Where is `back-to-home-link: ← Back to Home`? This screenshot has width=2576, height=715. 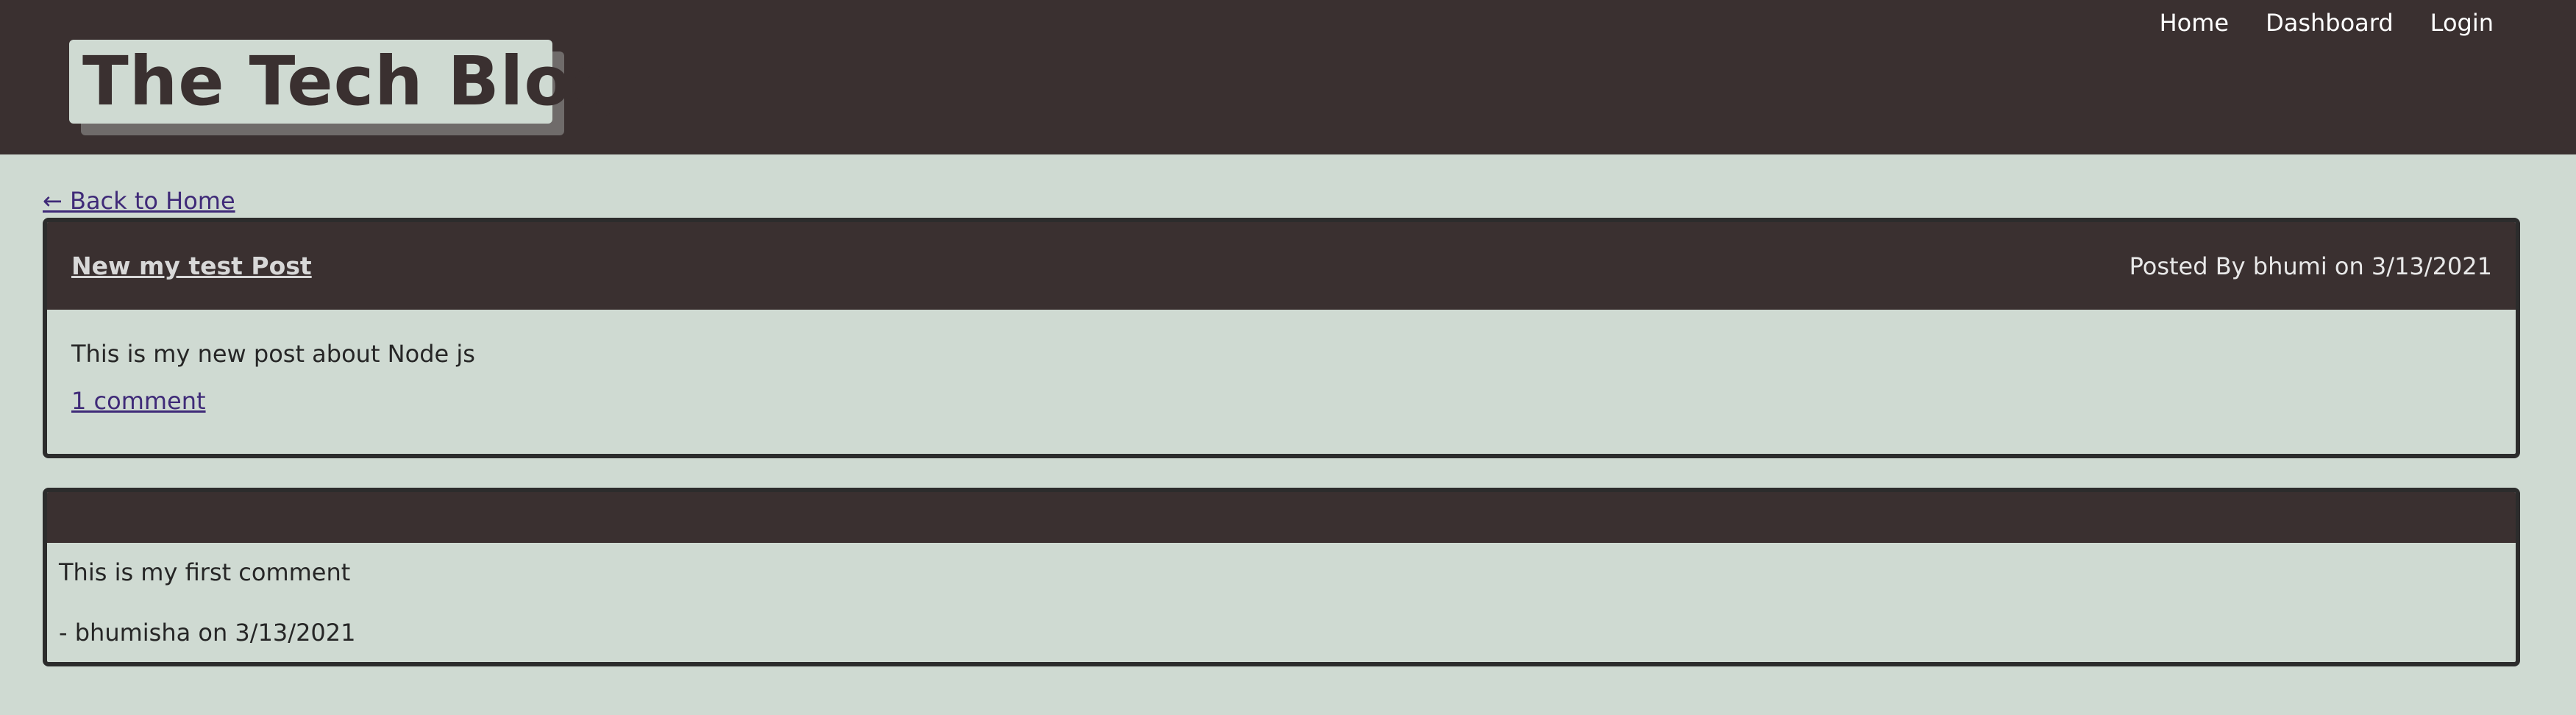 back-to-home-link: ← Back to Home is located at coordinates (139, 201).